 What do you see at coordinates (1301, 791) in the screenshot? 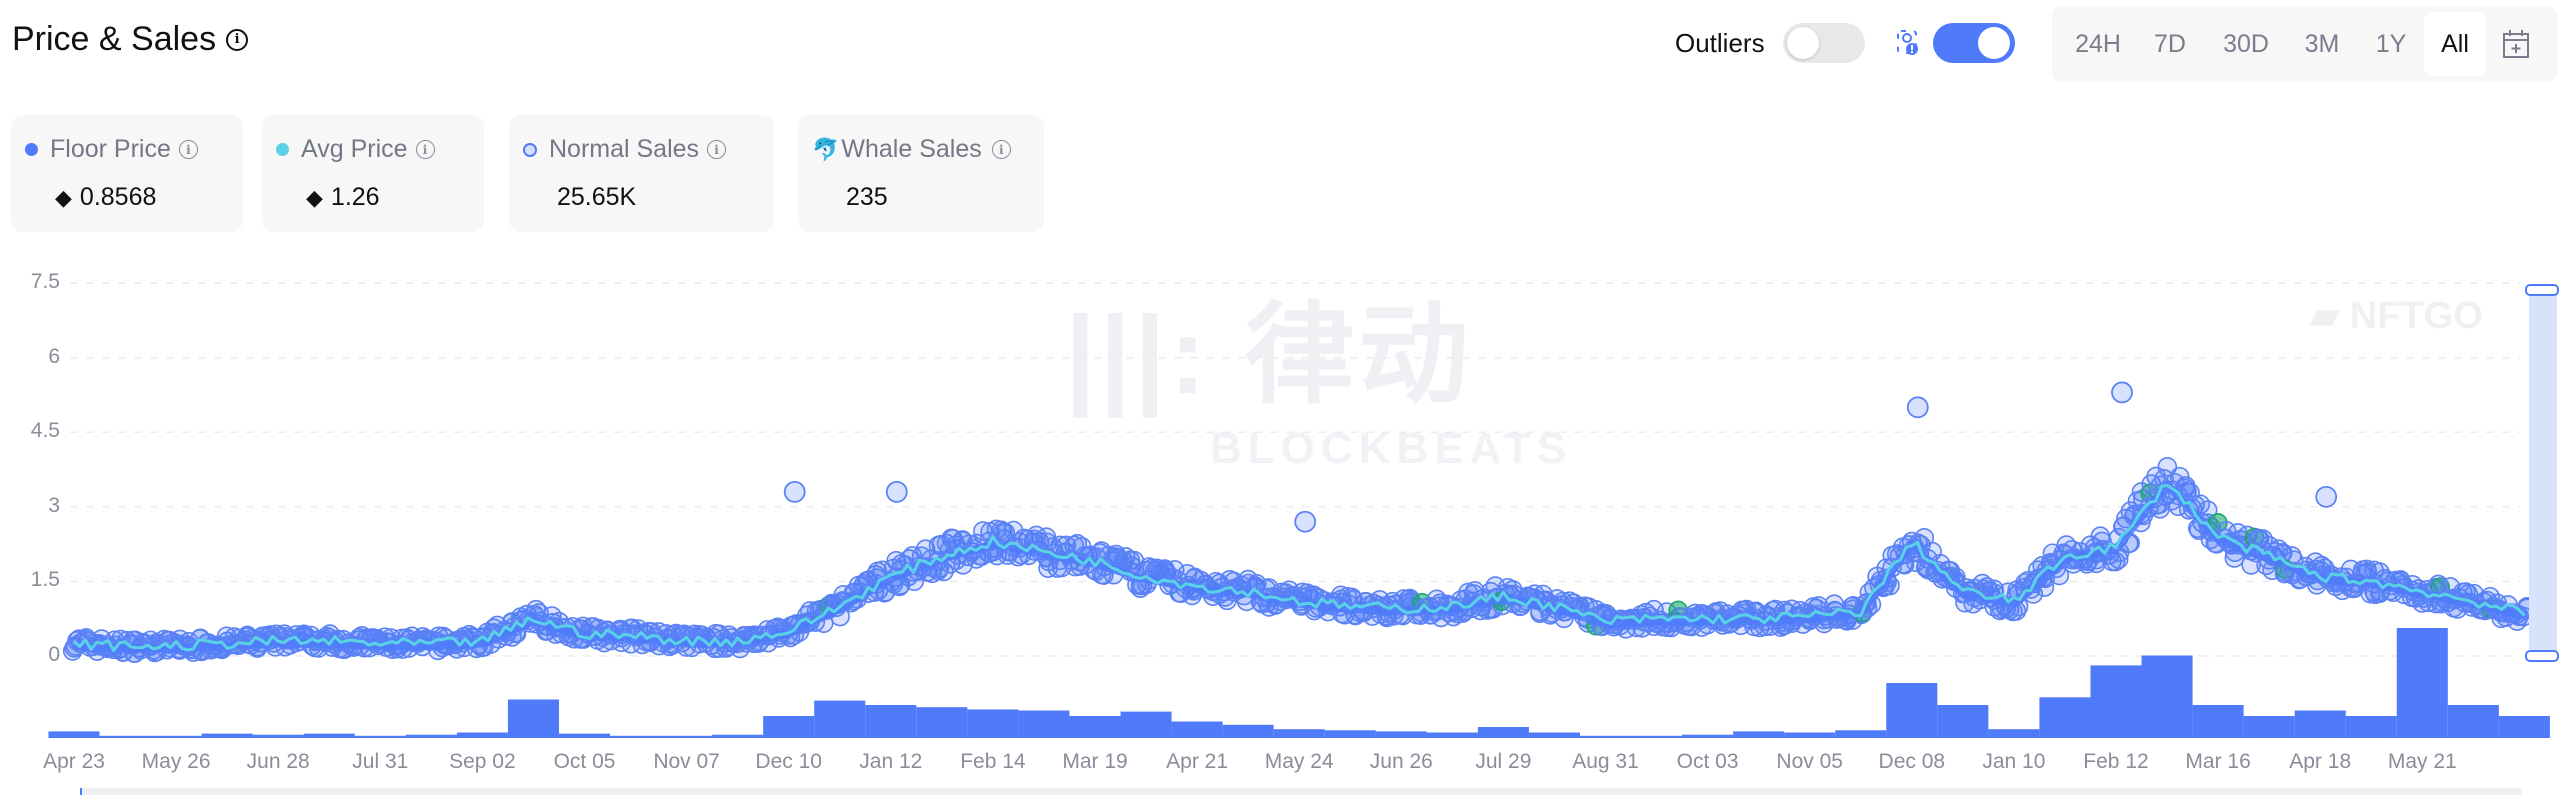
I see `x-zoom-slider` at bounding box center [1301, 791].